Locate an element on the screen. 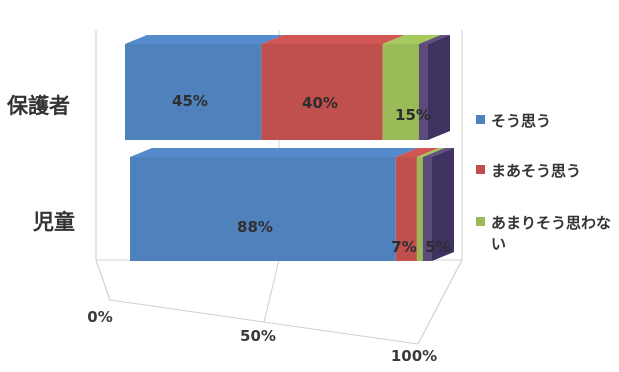 The height and width of the screenshot is (372, 619). category-label: 保護者 is located at coordinates (38, 106).